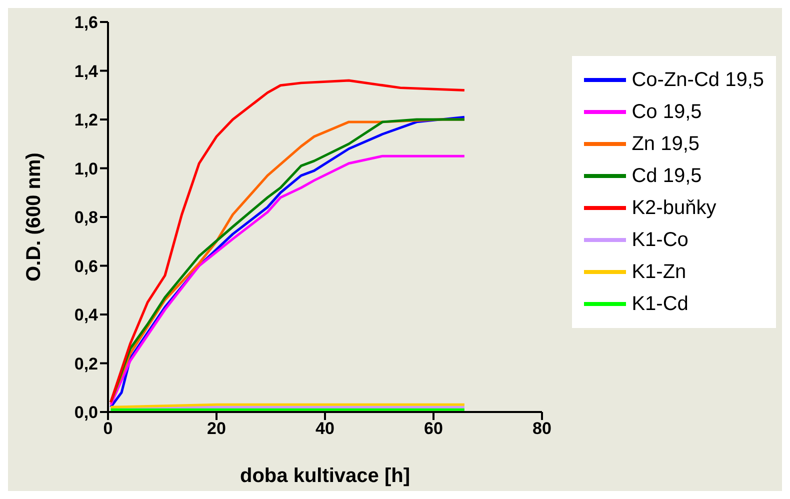 The height and width of the screenshot is (499, 790). I want to click on x-tick-label: 60, so click(433, 428).